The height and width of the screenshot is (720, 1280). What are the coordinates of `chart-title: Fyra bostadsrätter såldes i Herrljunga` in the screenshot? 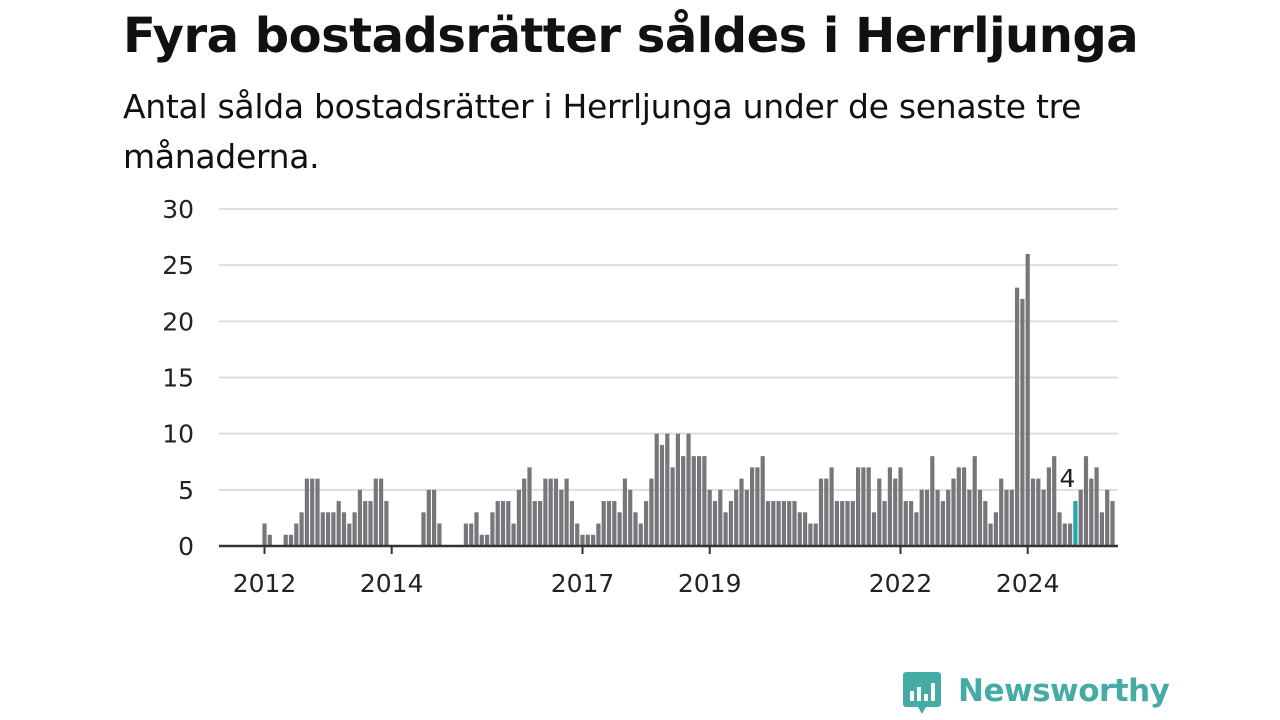 It's located at (631, 36).